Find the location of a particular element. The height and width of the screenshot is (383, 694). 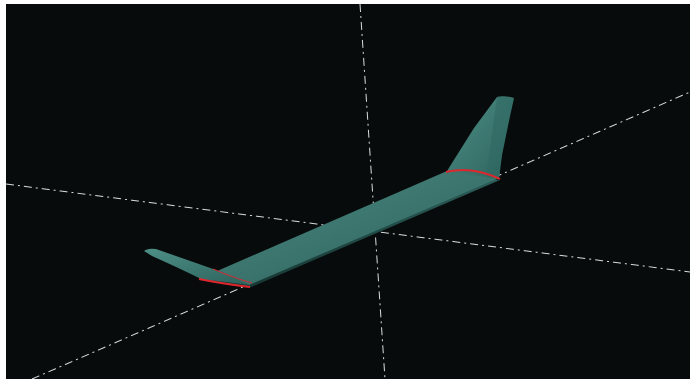

vertical-axis is located at coordinates (372, 191).